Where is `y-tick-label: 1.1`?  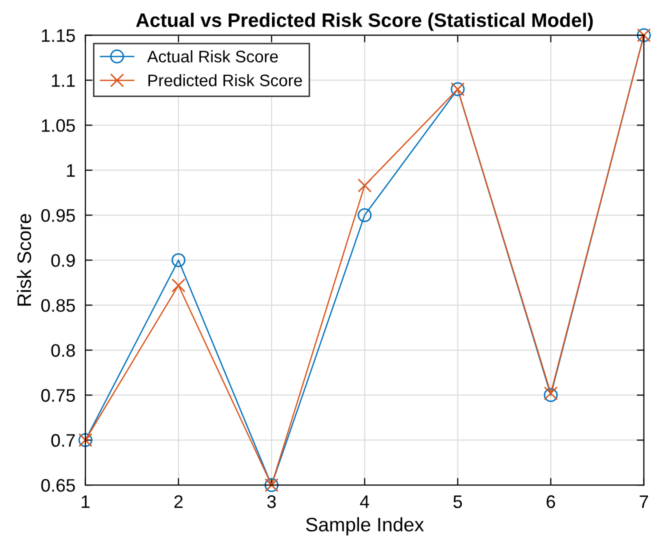
y-tick-label: 1.1 is located at coordinates (63, 80).